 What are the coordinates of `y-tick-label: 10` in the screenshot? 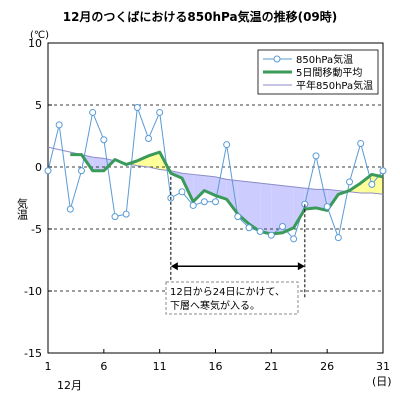 It's located at (35, 43).